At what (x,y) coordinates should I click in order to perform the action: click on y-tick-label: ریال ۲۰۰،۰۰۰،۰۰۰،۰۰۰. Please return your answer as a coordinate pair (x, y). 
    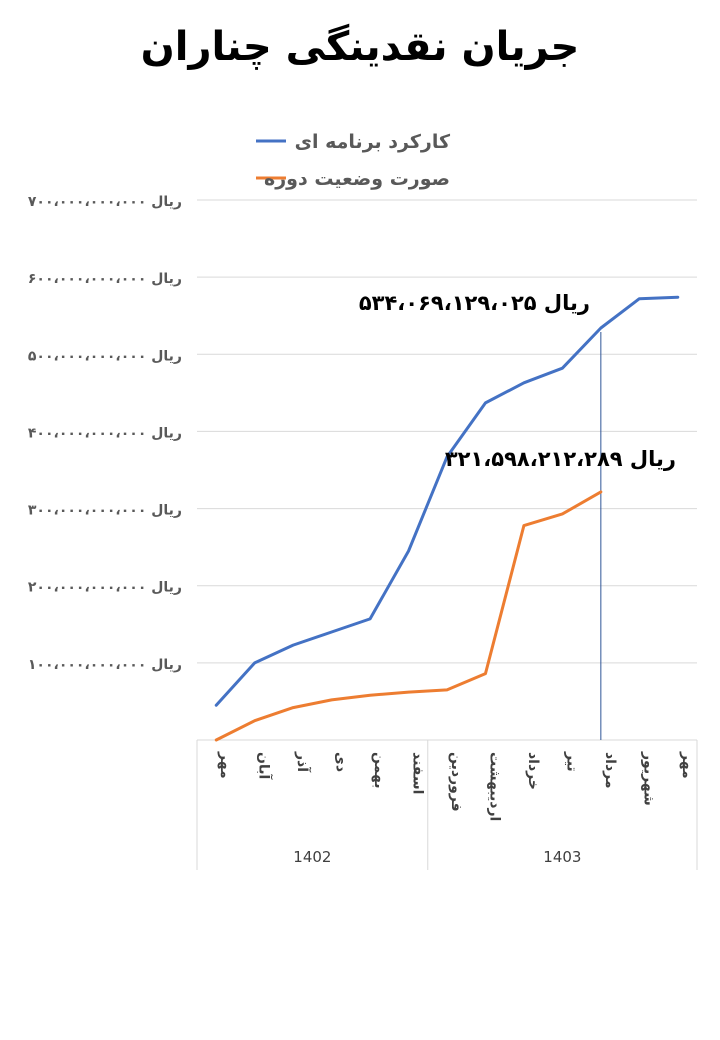
    Looking at the image, I should click on (105, 588).